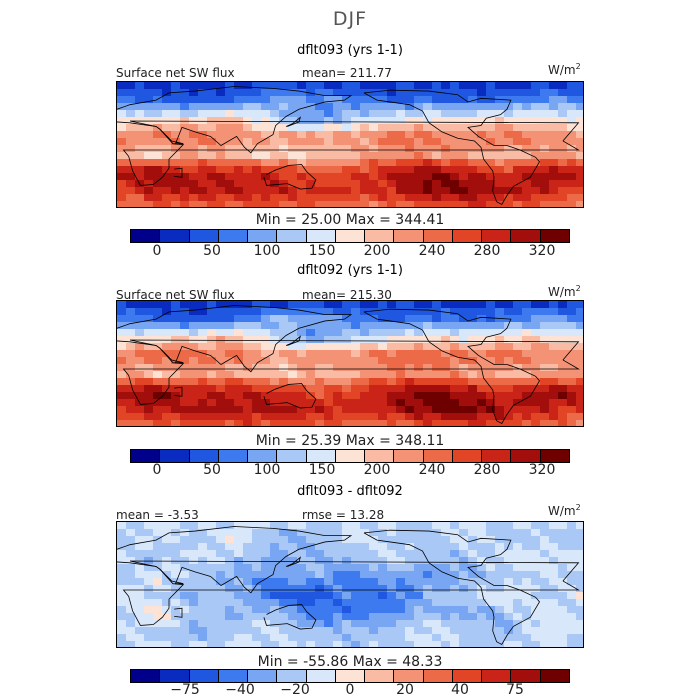 The width and height of the screenshot is (700, 700). What do you see at coordinates (240, 690) in the screenshot?
I see `colorbar-tick-label: −40` at bounding box center [240, 690].